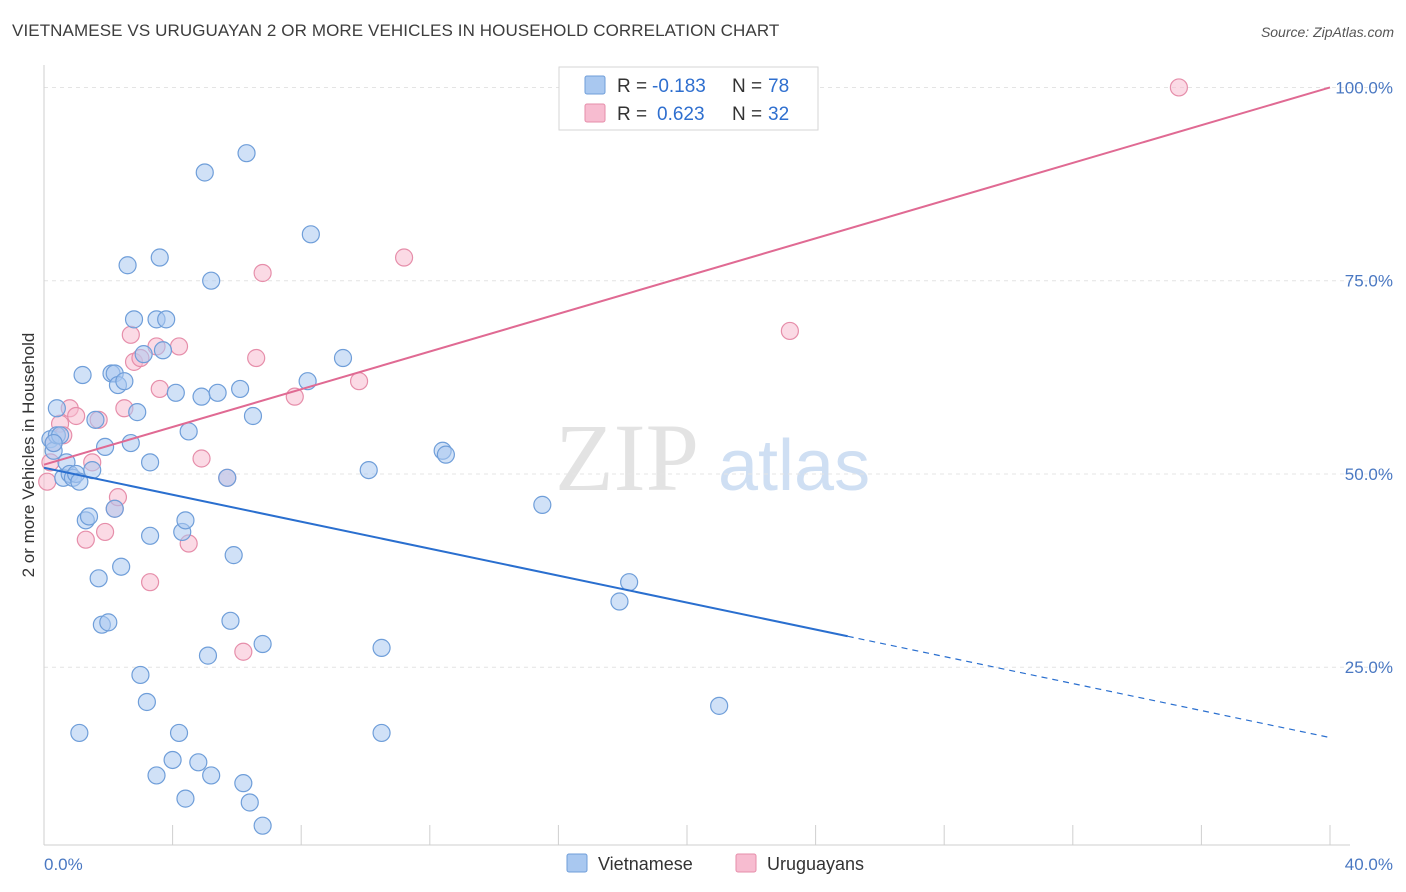 The image size is (1406, 892). Describe the element at coordinates (645, 864) in the screenshot. I see `bottom-legend-label-vietnamese: Vietnamese` at that location.